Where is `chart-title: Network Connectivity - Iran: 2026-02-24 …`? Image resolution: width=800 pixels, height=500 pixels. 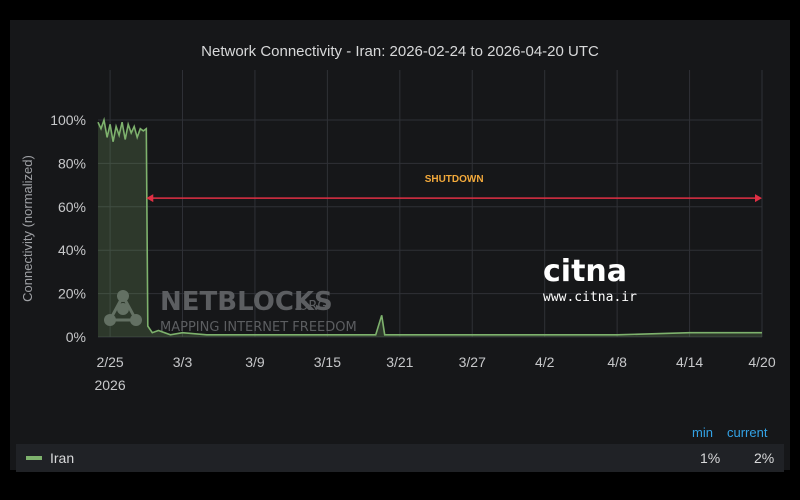
chart-title: Network Connectivity - Iran: 2026-02-24 … is located at coordinates (400, 51).